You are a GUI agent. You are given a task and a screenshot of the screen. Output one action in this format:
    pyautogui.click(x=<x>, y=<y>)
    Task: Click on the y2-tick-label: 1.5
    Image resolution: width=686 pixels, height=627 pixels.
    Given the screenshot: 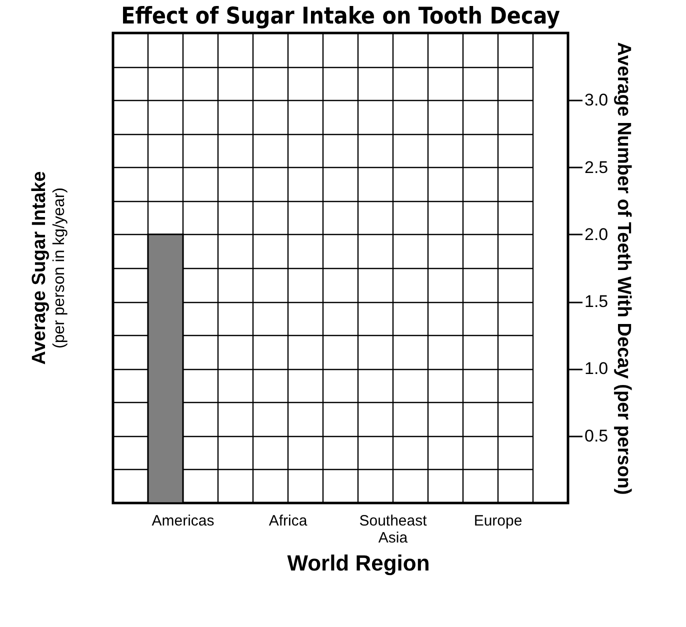 What is the action you would take?
    pyautogui.click(x=596, y=302)
    